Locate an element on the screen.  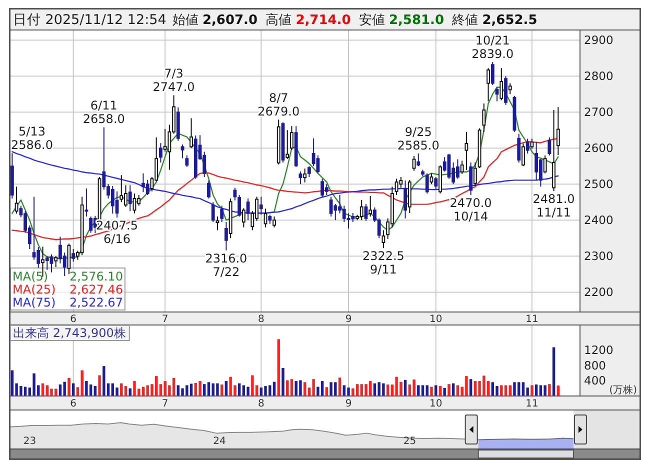
x-tick-label: 11 is located at coordinates (532, 403).